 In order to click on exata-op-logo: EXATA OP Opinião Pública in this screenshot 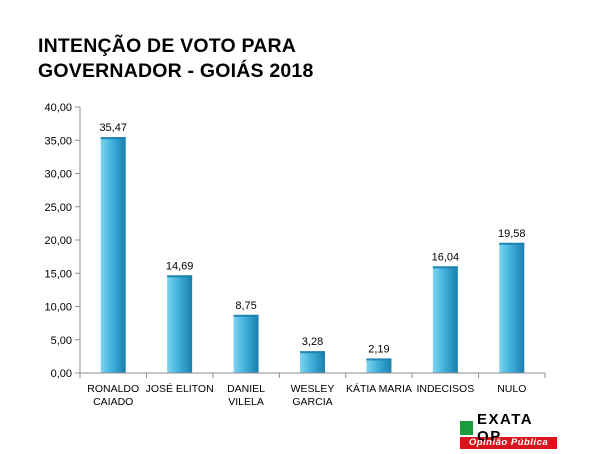, I will do `click(508, 430)`.